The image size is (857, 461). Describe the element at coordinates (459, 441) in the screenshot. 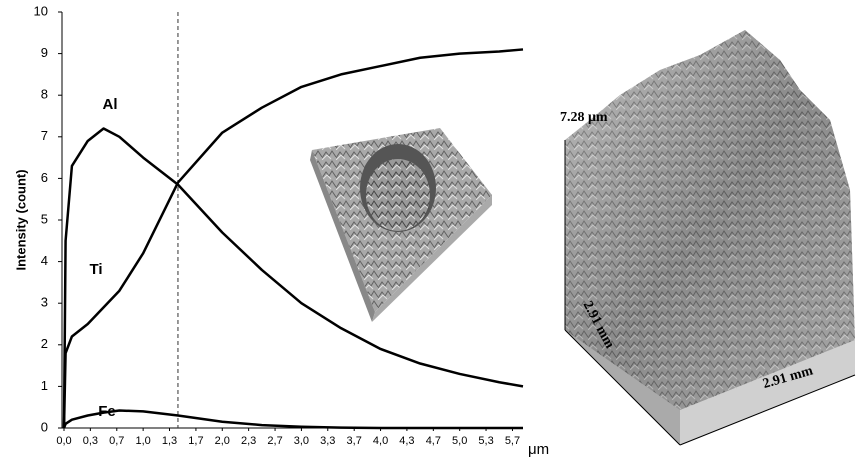

I see `x-tick-label: 5,0` at that location.